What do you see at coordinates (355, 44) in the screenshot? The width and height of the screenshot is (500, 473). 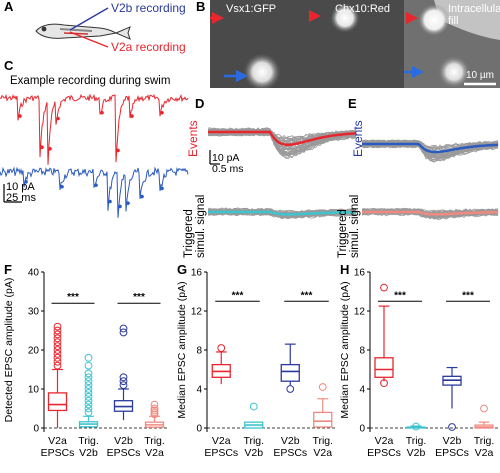 I see `micrograph-chx10: Chx10:Red` at bounding box center [355, 44].